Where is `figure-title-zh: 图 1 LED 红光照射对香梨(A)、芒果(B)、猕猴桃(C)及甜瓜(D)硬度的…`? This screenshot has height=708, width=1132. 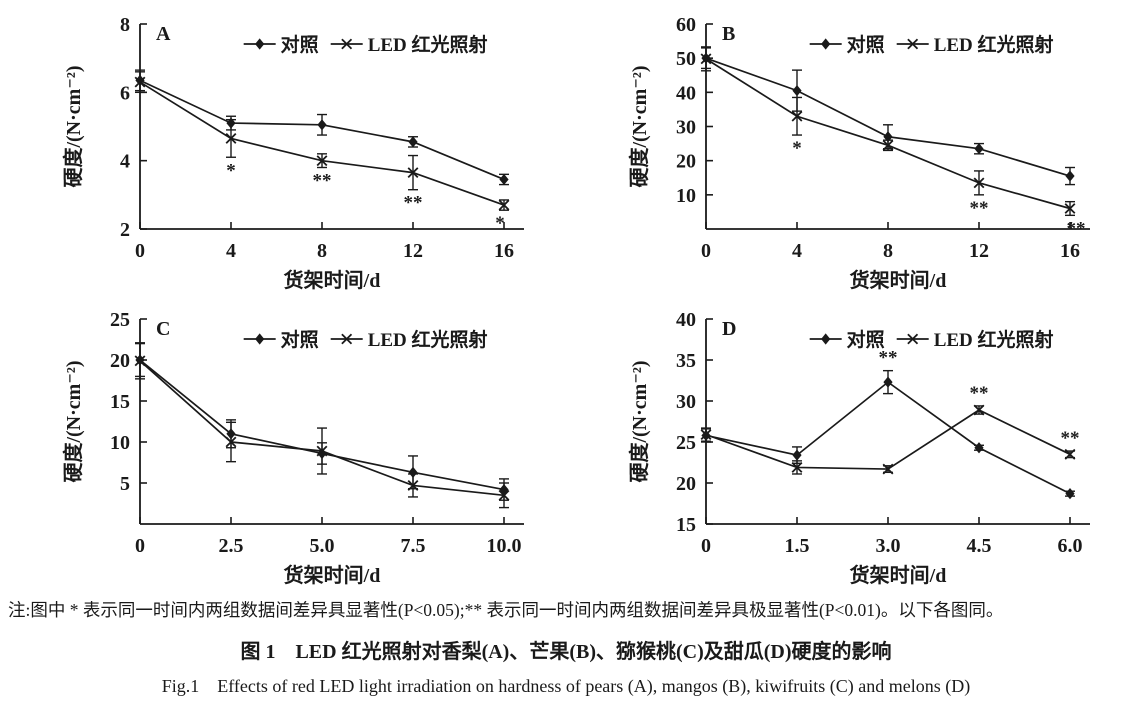
figure-title-zh: 图 1 LED 红光照射对香梨(A)、芒果(B)、猕猴桃(C)及甜瓜(D)硬度的… is located at coordinates (566, 652).